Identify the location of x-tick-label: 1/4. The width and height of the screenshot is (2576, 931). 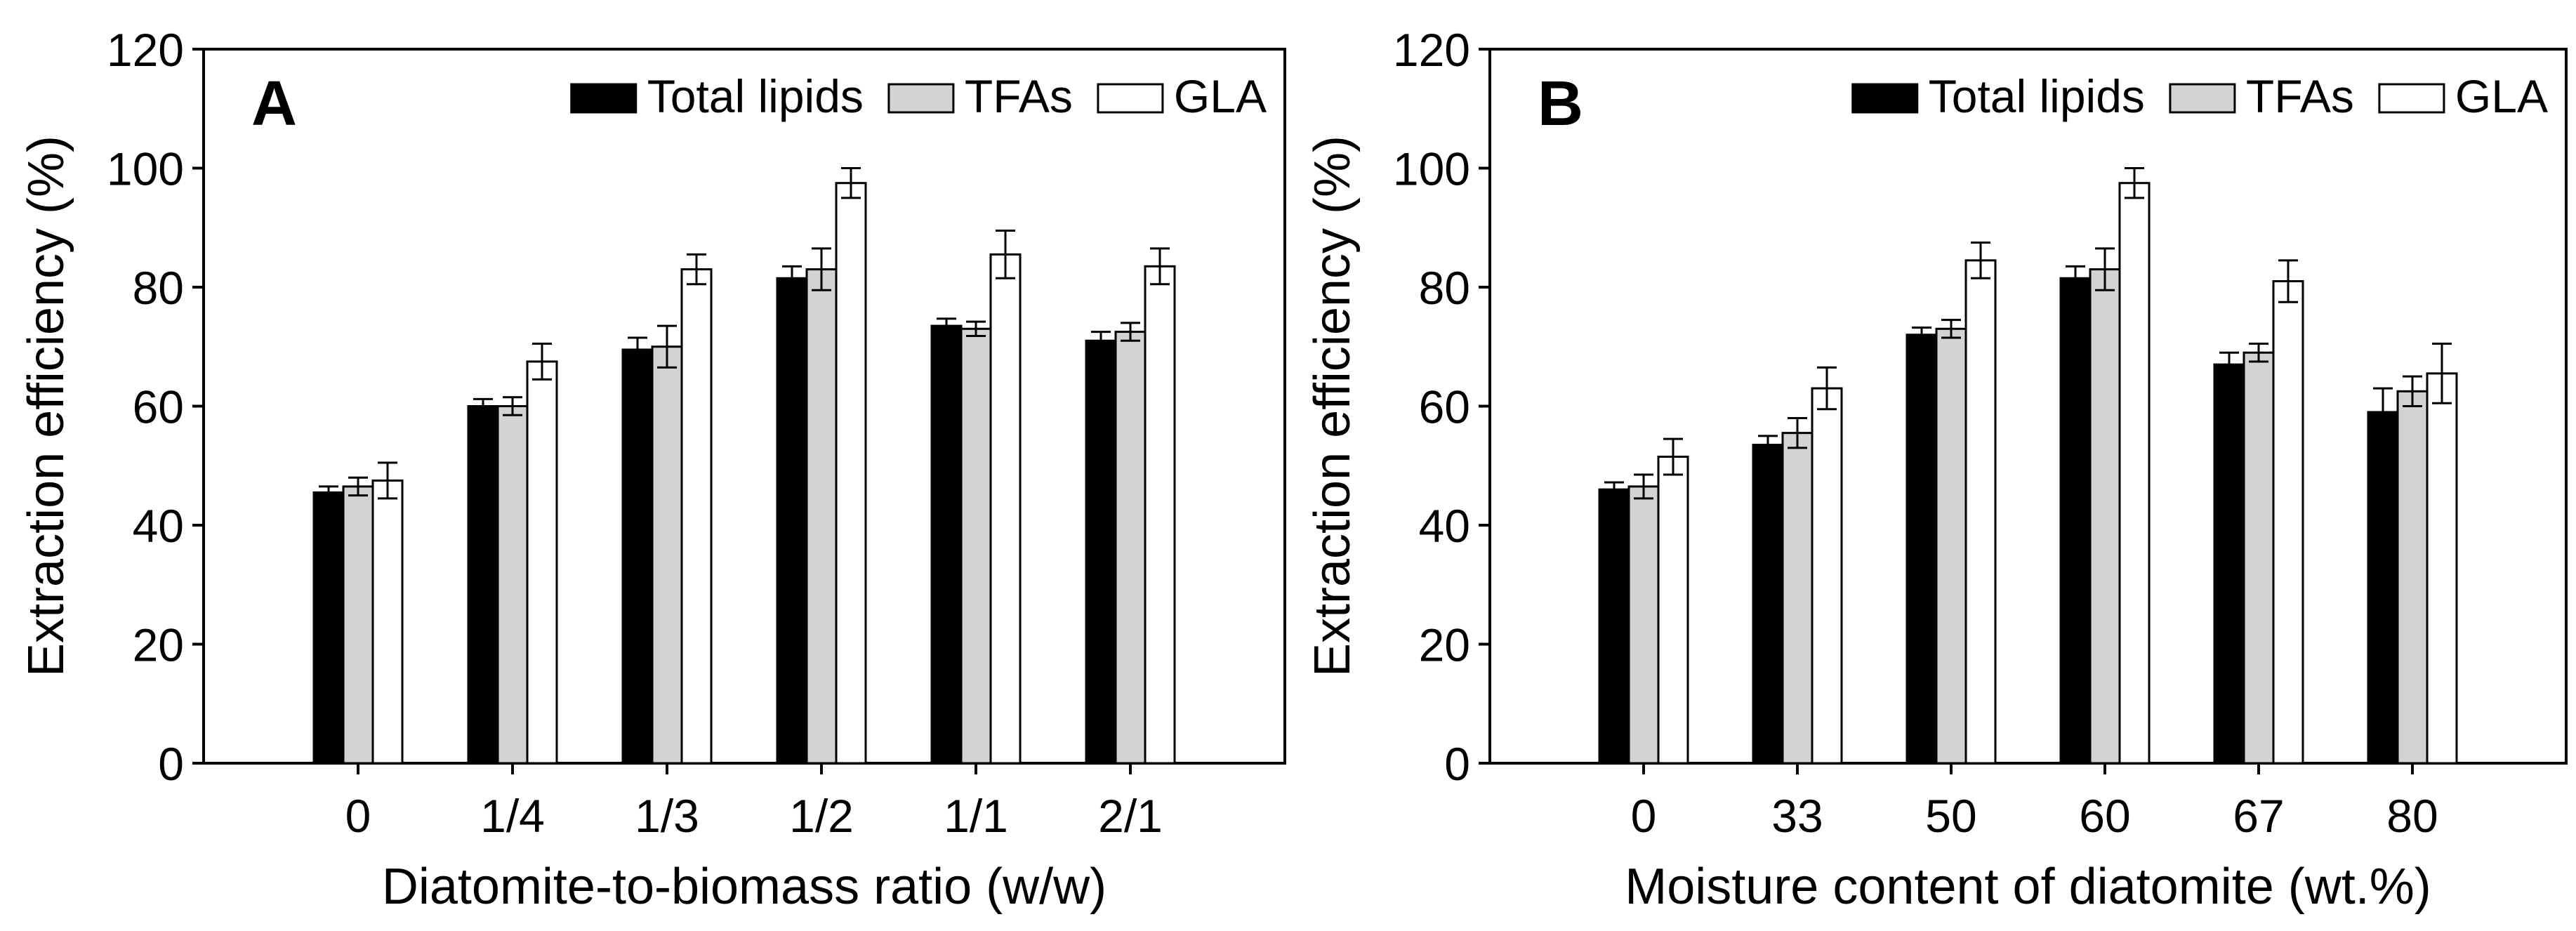
(512, 816).